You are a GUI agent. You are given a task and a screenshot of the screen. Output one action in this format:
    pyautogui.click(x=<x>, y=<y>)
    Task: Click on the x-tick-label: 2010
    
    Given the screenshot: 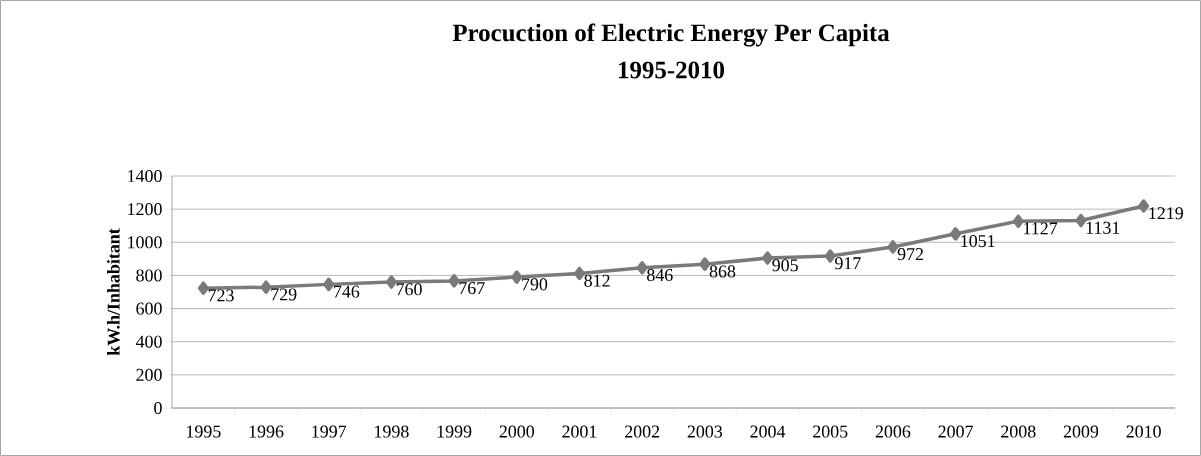 What is the action you would take?
    pyautogui.click(x=1143, y=431)
    